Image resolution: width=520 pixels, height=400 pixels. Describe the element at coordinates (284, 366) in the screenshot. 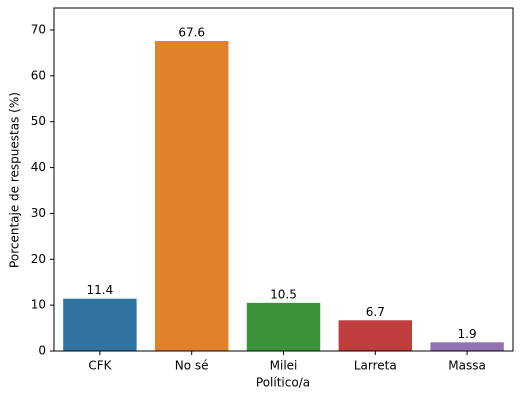

I see `x-tick-label: Milei` at that location.